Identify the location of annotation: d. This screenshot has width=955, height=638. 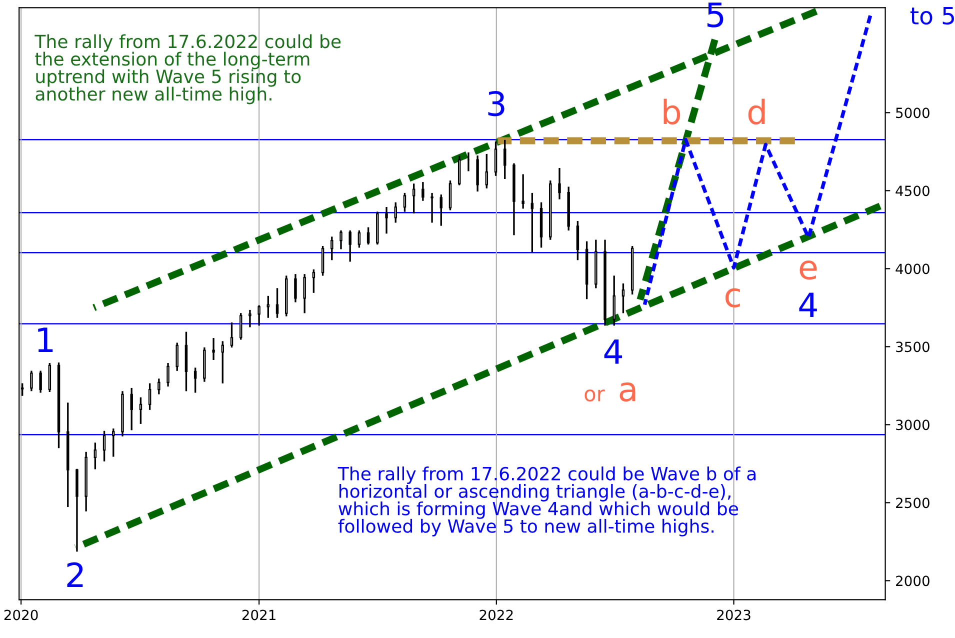
(756, 111).